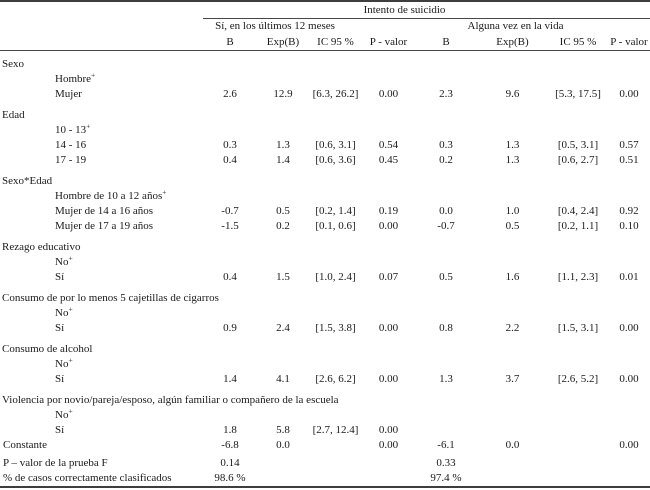 This screenshot has height=490, width=650. Describe the element at coordinates (275, 26) in the screenshot. I see `column-group-last-12-months: Sí, en los últimos 12 meses` at that location.